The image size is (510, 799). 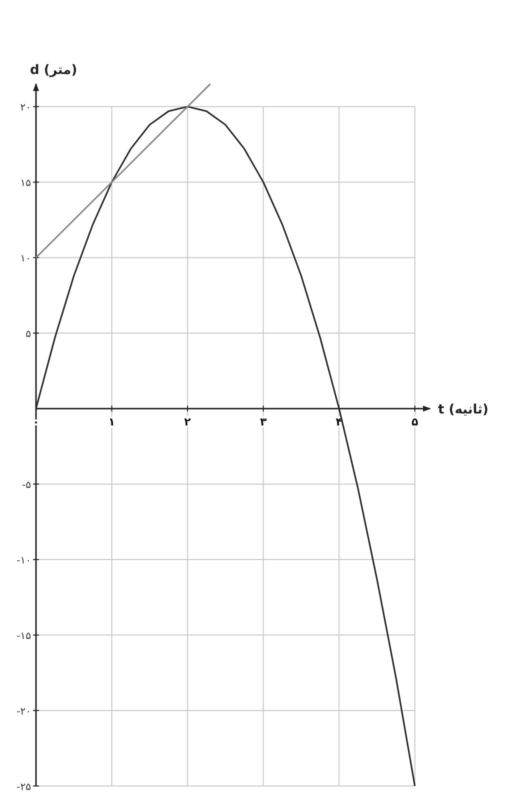 What do you see at coordinates (28, 334) in the screenshot?
I see `y-tick-label: ۵` at bounding box center [28, 334].